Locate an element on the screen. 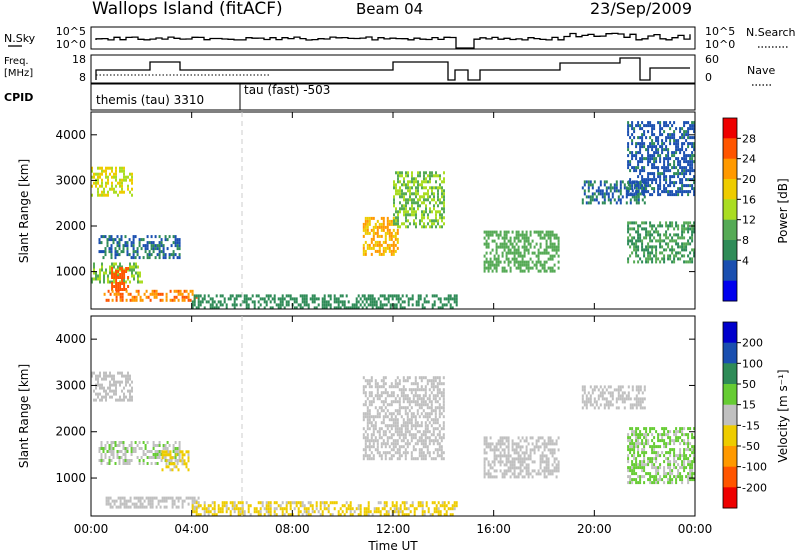 Image resolution: width=800 pixels, height=558 pixels. xtick-label: 12:00 is located at coordinates (393, 529).